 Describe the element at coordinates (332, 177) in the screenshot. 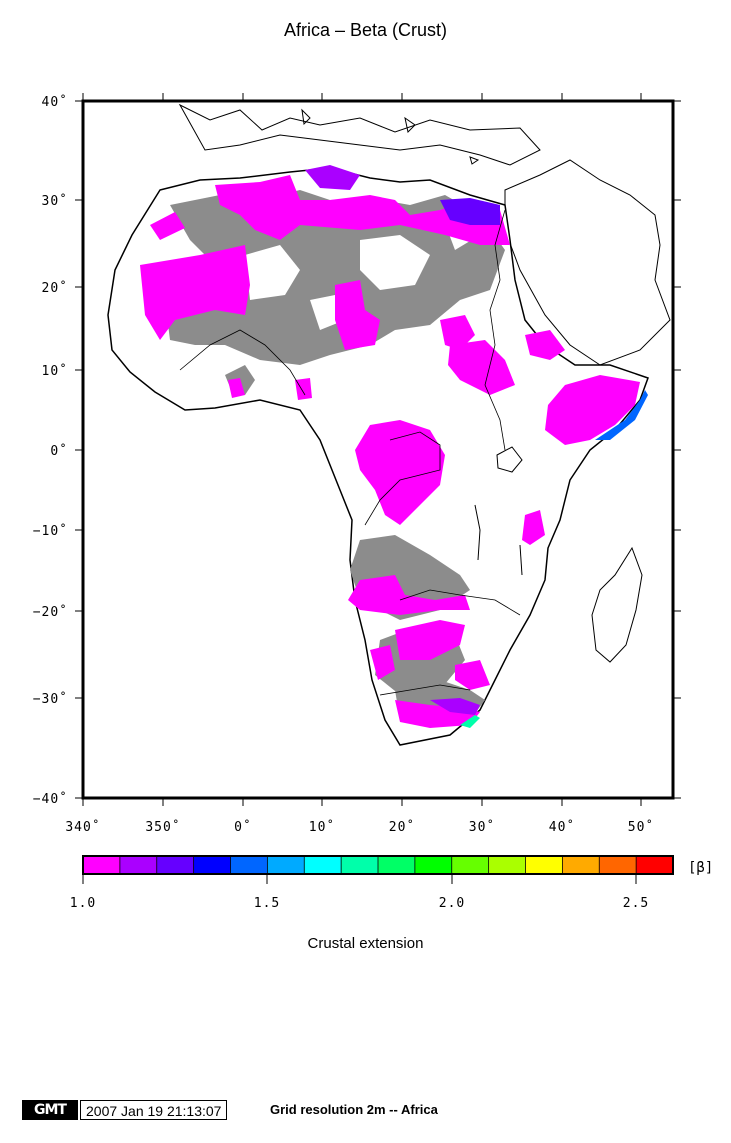

I see `beta-area-tunisia-violet` at that location.